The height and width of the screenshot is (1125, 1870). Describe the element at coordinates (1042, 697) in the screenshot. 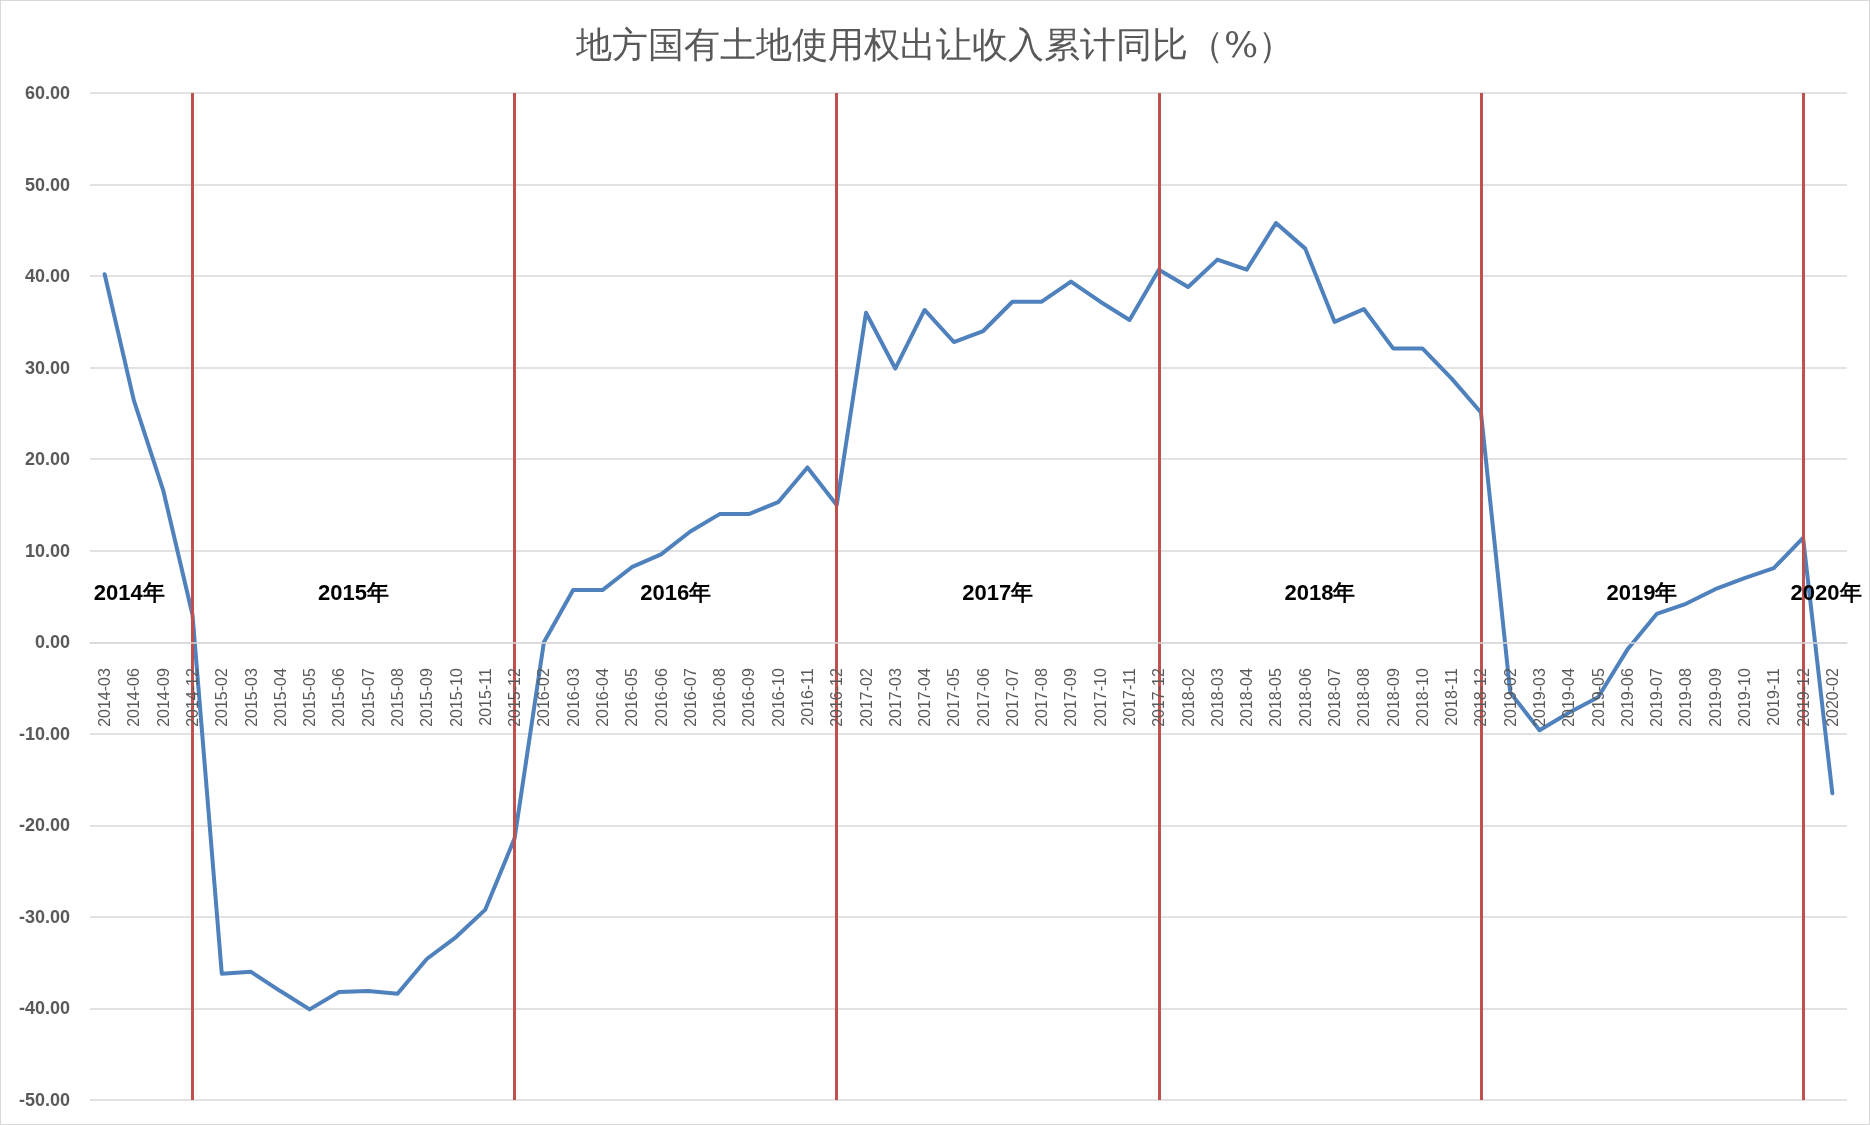

I see `x-tick-label: 2017-08` at that location.